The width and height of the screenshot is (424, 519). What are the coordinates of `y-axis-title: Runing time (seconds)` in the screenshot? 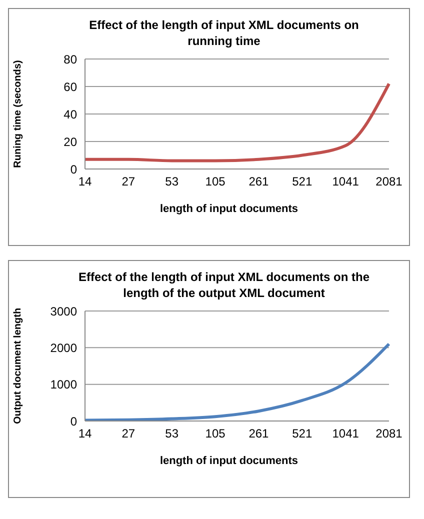 It's located at (18, 114).